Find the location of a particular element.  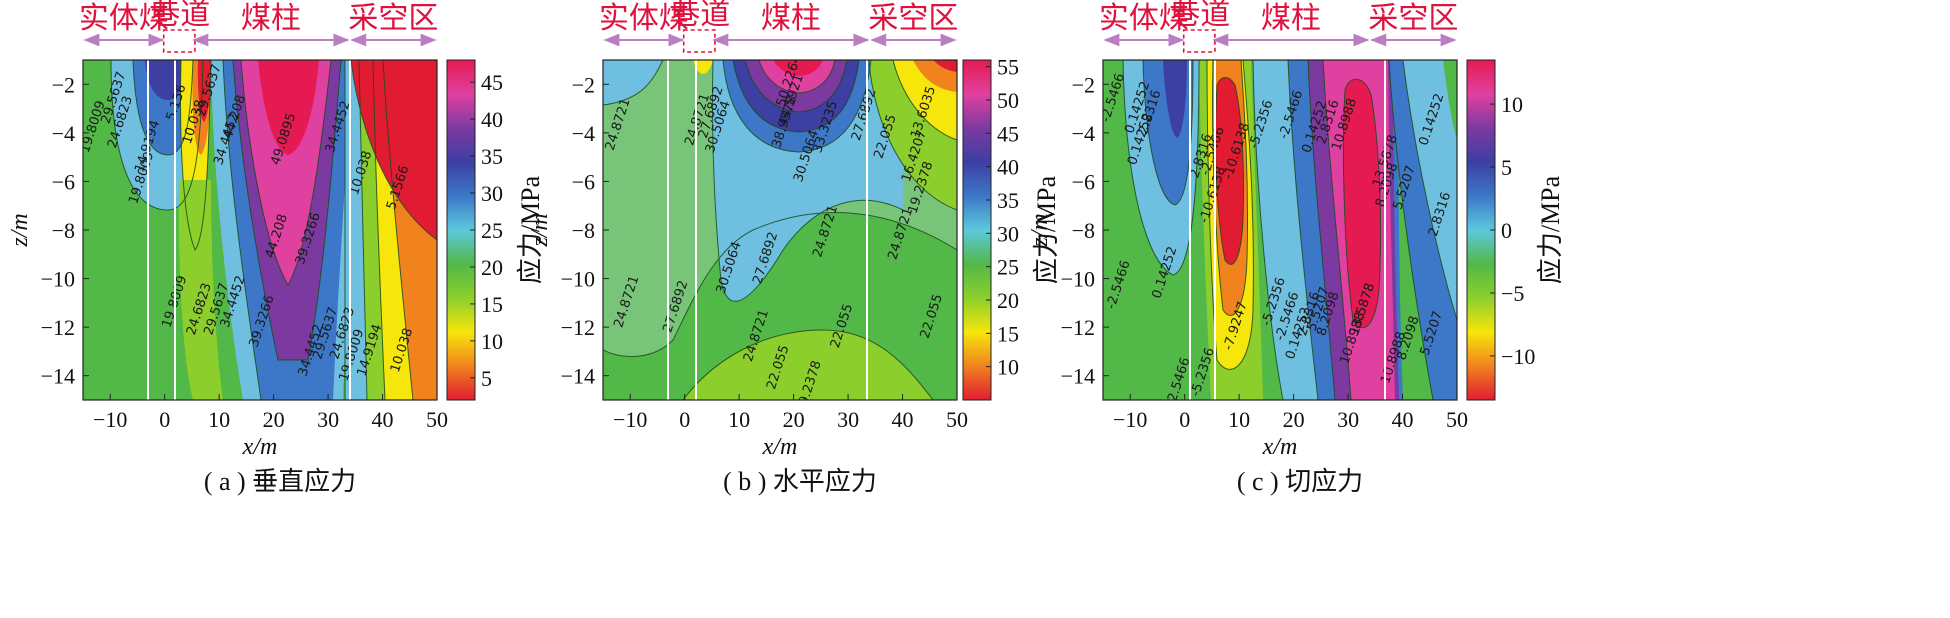

colorbar-tick-label: 45 is located at coordinates (1008, 133).